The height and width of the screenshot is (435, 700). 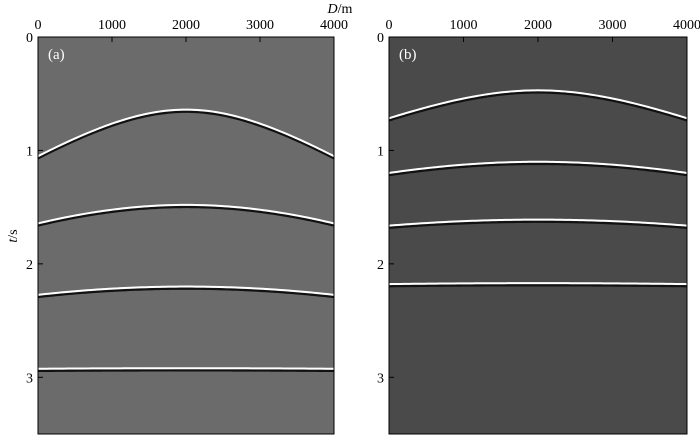 What do you see at coordinates (332, 9) in the screenshot?
I see `x-axis-variable: D` at bounding box center [332, 9].